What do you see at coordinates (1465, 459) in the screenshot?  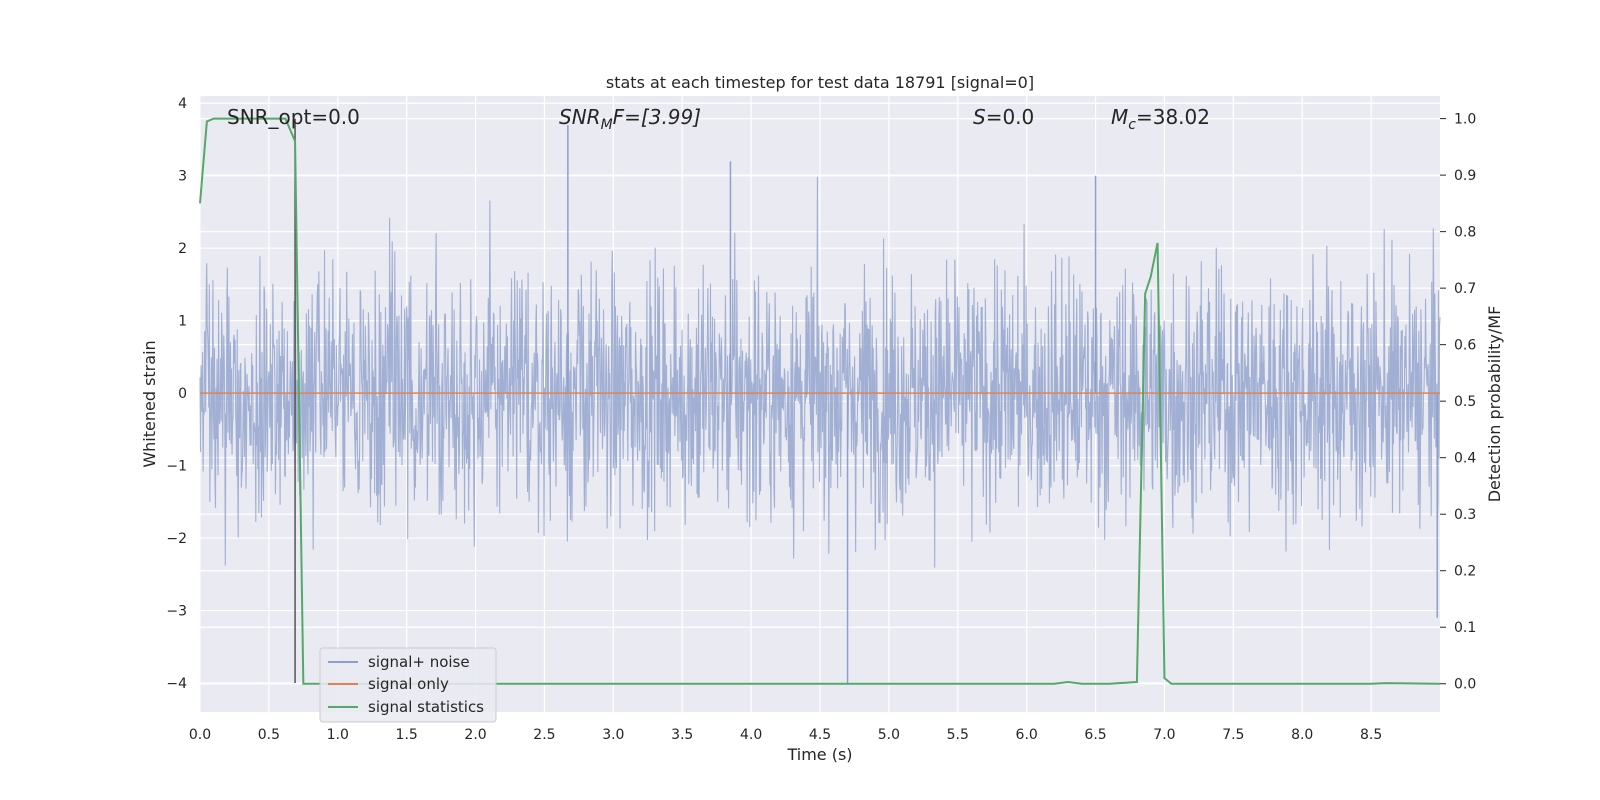 I see `y-right-tick-label: 0.4` at bounding box center [1465, 459].